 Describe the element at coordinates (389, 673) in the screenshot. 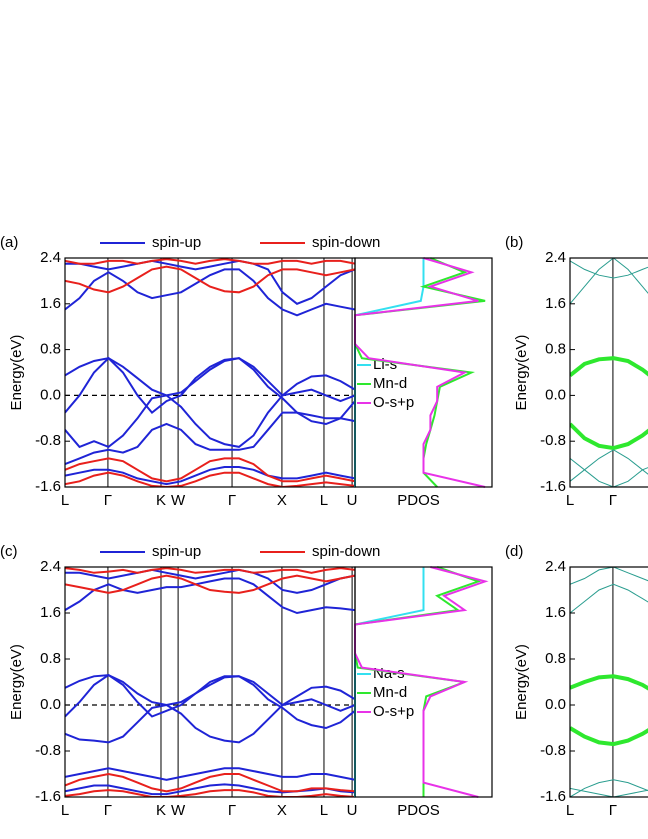

I see `legend-label: Na-s` at that location.